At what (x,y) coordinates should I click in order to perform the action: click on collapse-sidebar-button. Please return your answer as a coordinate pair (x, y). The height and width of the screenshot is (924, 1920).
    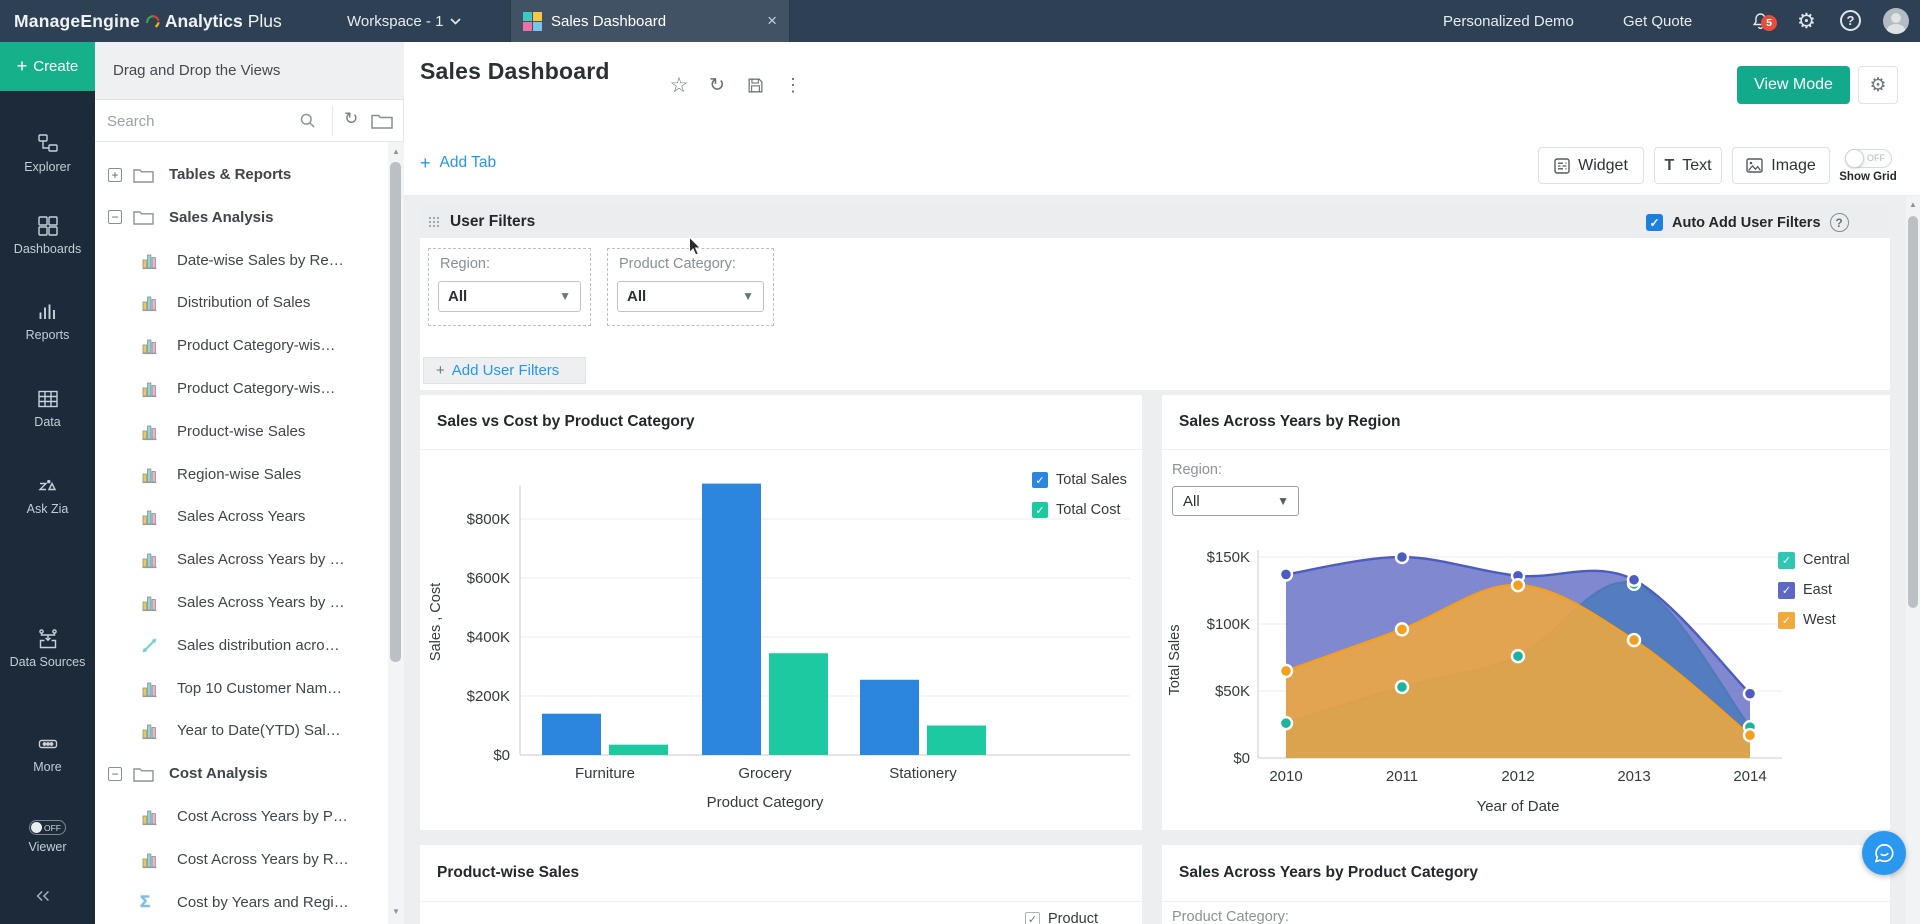
    Looking at the image, I should click on (43, 898).